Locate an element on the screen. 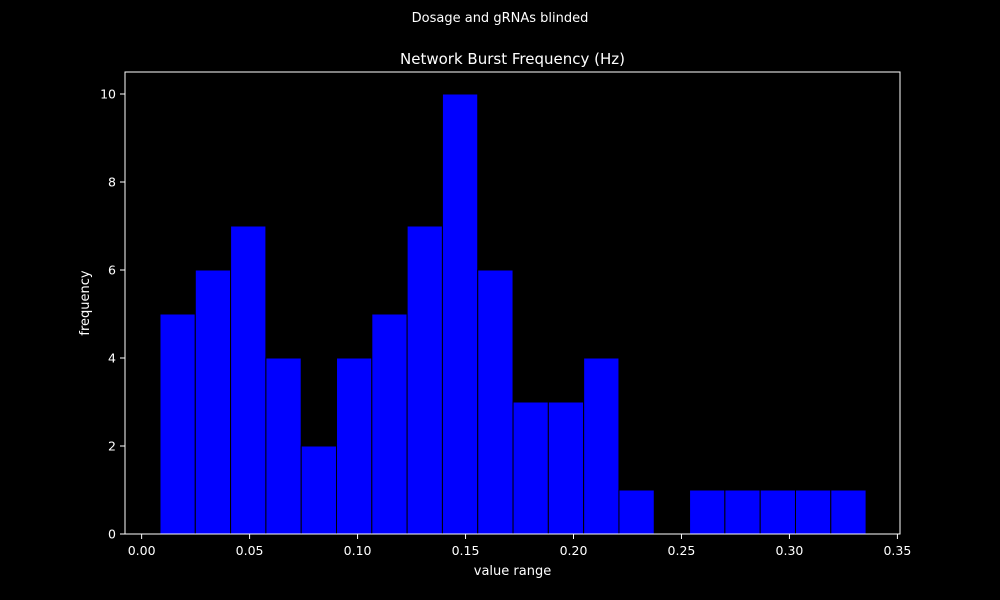 The image size is (1000, 600). x-tick-label: 0.30 is located at coordinates (790, 550).